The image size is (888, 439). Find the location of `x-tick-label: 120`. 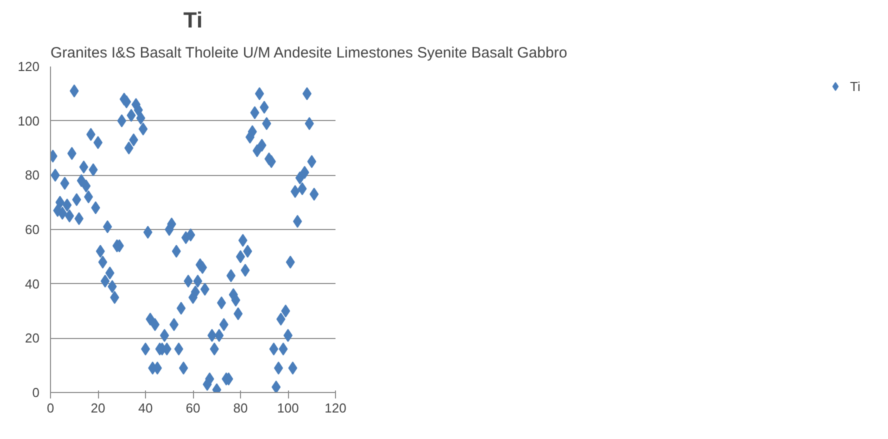

x-tick-label: 120 is located at coordinates (335, 408).